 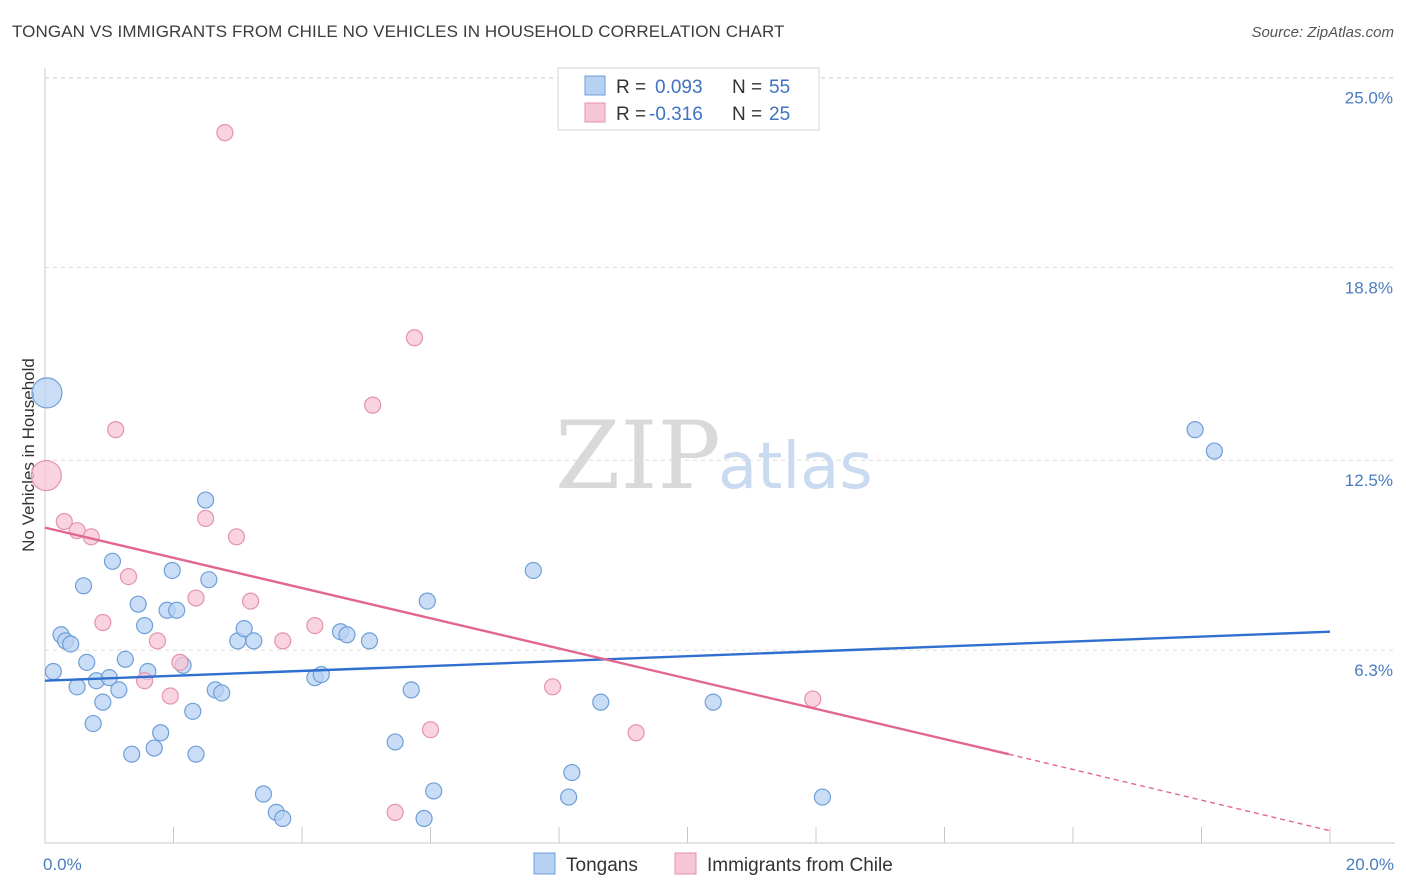 I want to click on x-tick-label-min: 0.0%, so click(x=62, y=864).